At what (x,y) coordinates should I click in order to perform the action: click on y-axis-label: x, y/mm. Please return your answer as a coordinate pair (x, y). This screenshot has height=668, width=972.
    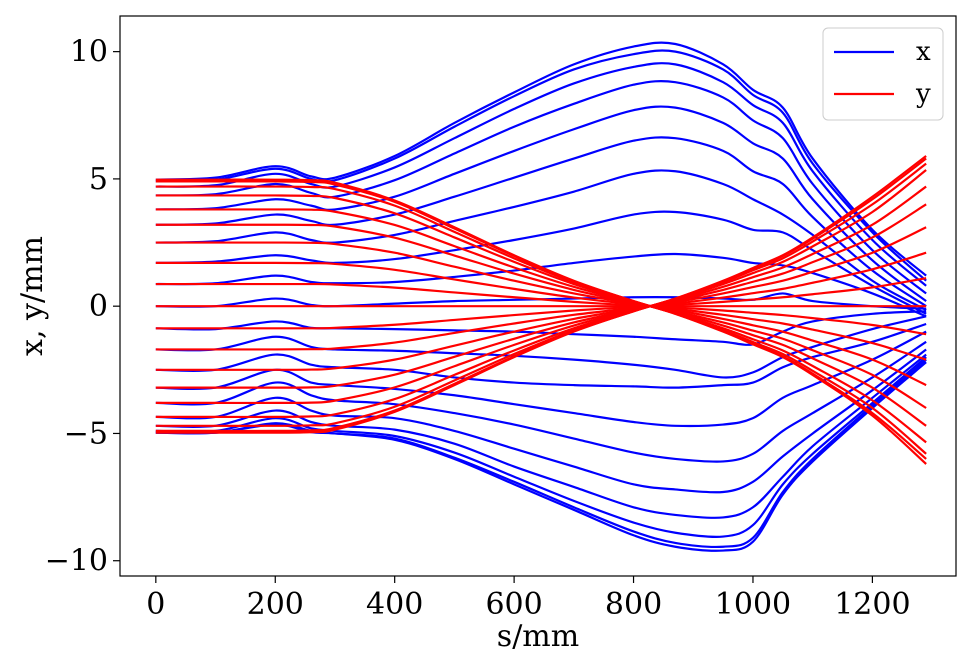
    Looking at the image, I should click on (32, 296).